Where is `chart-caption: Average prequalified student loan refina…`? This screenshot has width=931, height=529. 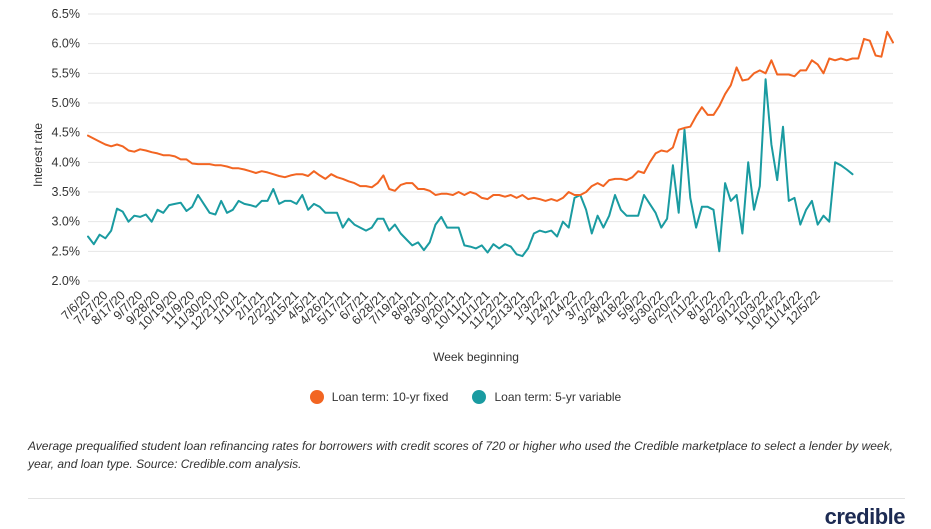
chart-caption: Average prequalified student loan refina… is located at coordinates (460, 455).